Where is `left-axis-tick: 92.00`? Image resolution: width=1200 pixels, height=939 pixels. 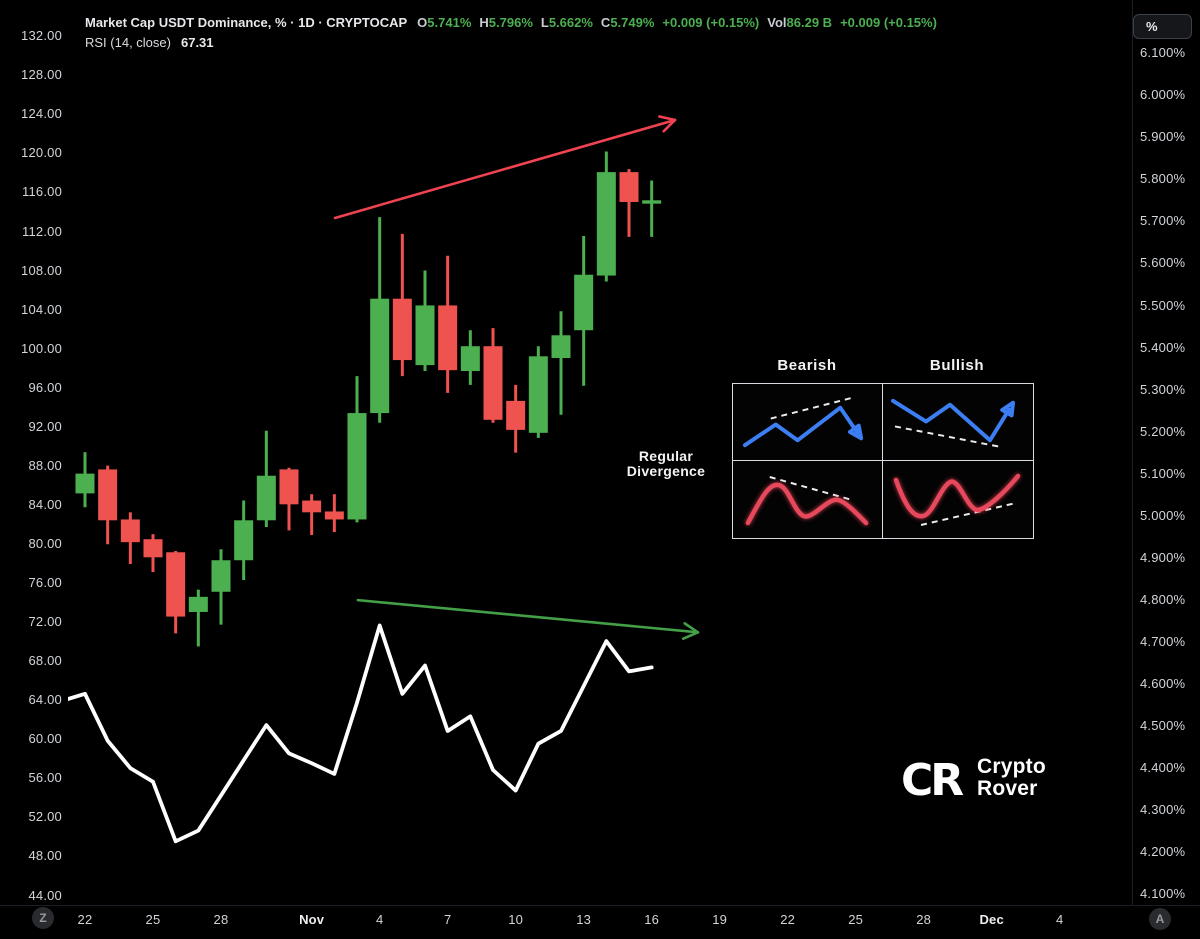 left-axis-tick: 92.00 is located at coordinates (45, 426).